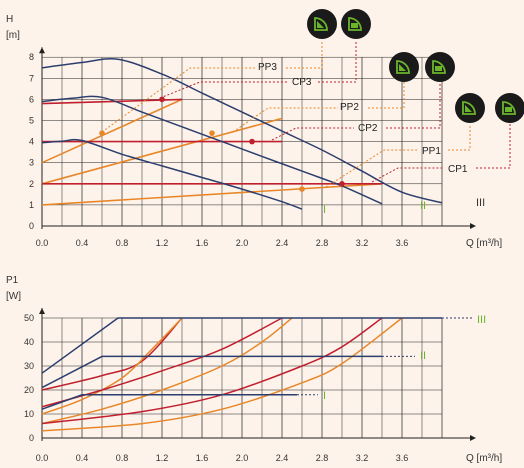 The width and height of the screenshot is (524, 468). What do you see at coordinates (29, 414) in the screenshot?
I see `bottom-y-tick-label: 10` at bounding box center [29, 414].